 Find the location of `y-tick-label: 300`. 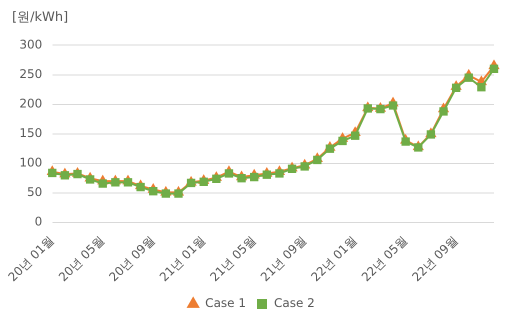

y-tick-label: 300 is located at coordinates (30, 44).